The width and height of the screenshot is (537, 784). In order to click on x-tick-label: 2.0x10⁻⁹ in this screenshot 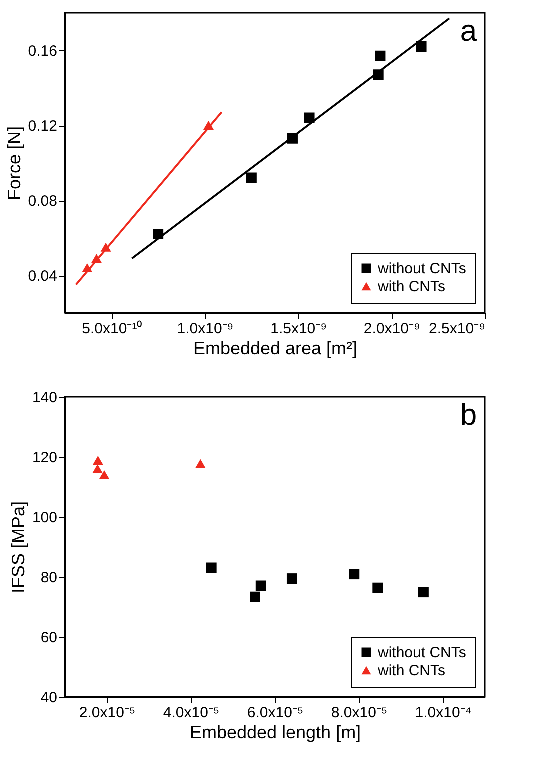, I will do `click(392, 329)`.